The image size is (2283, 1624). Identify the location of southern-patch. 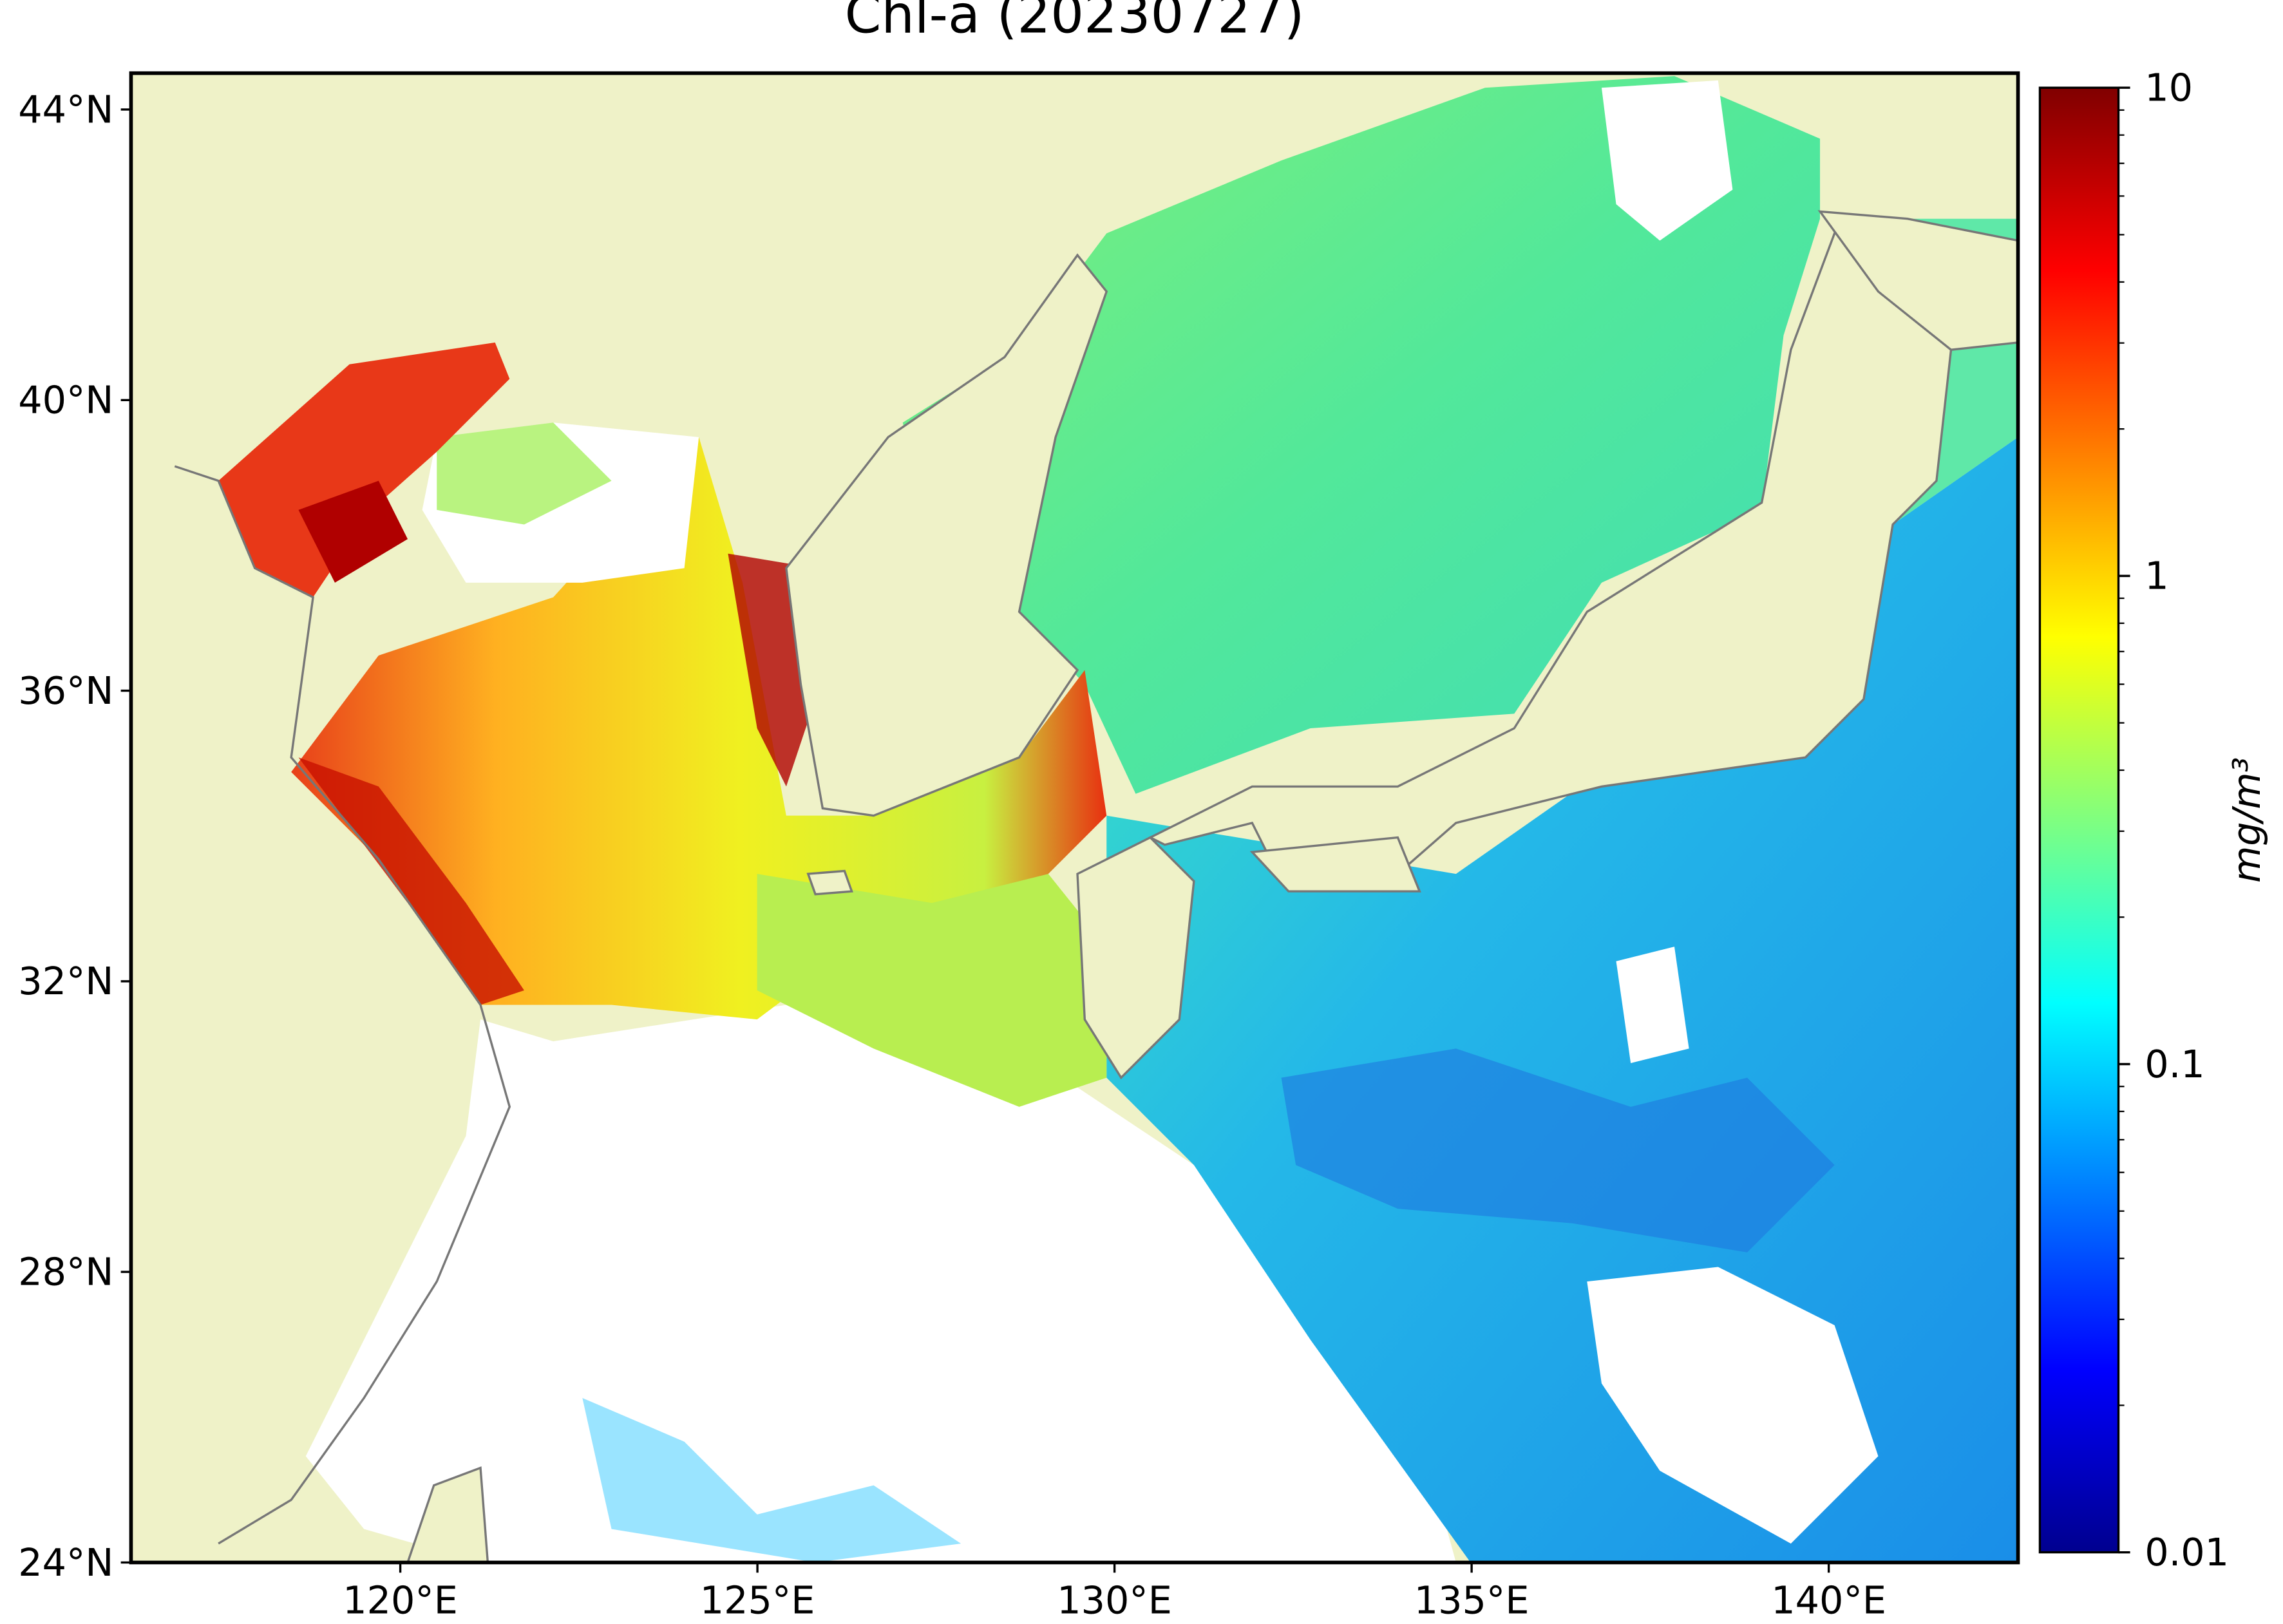
(772, 1480).